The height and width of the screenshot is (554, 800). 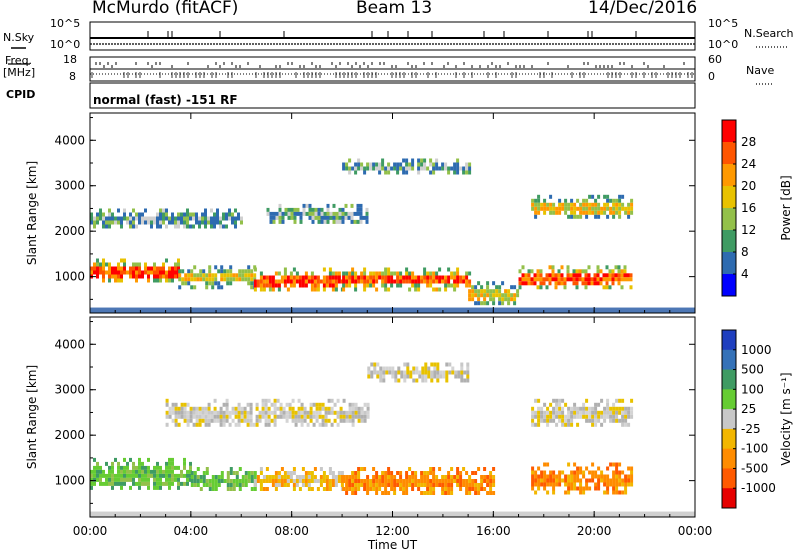 I want to click on x-tick-label: 04:00, so click(x=191, y=531).